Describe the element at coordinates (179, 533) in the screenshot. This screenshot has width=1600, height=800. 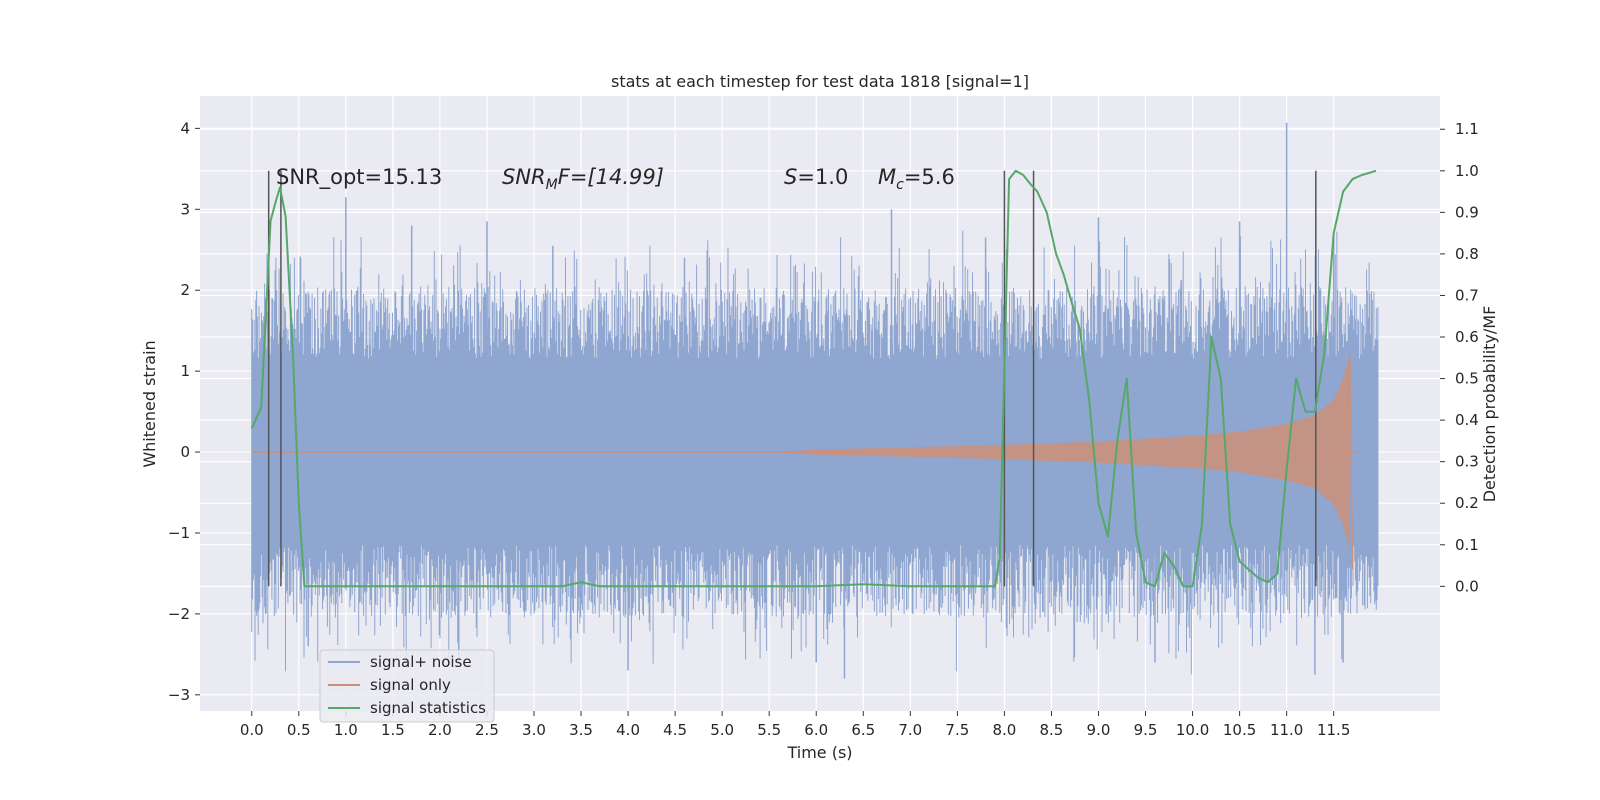
I see `y-left-tick-label: −1` at that location.